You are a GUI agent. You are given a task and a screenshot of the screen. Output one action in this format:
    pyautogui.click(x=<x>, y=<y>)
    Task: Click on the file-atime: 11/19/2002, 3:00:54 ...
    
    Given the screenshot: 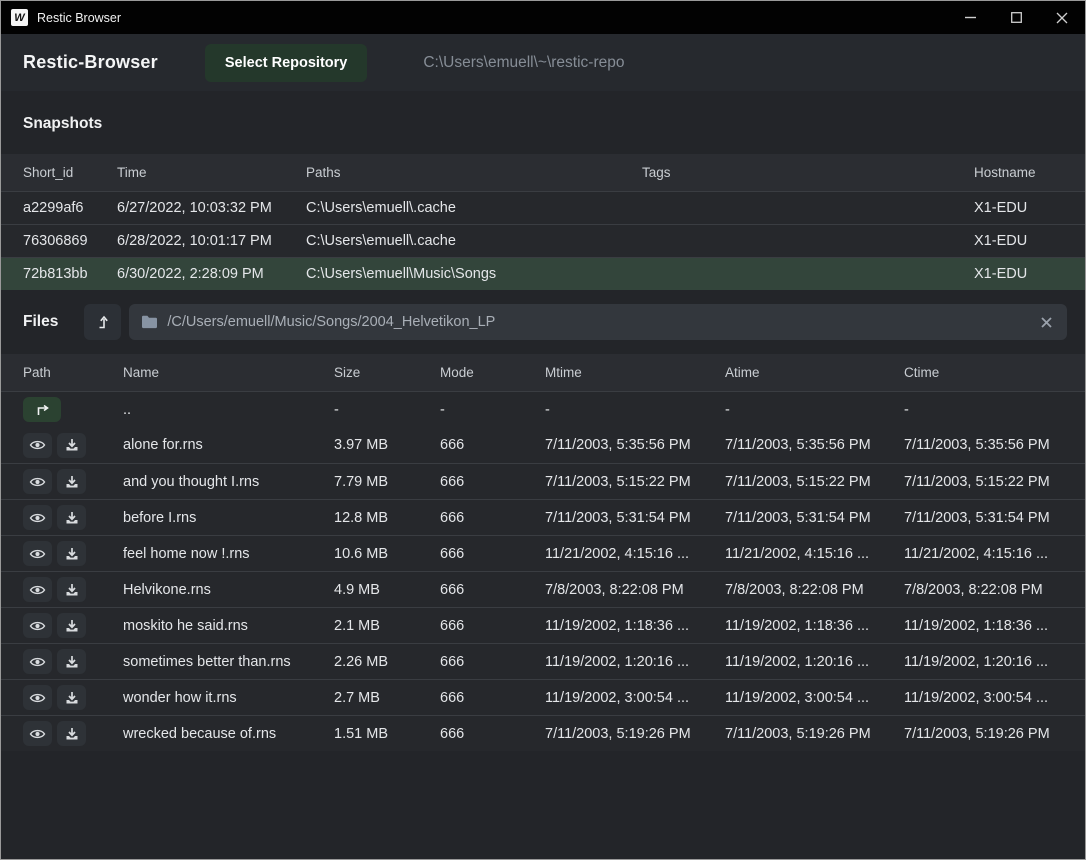 What is the action you would take?
    pyautogui.click(x=797, y=697)
    